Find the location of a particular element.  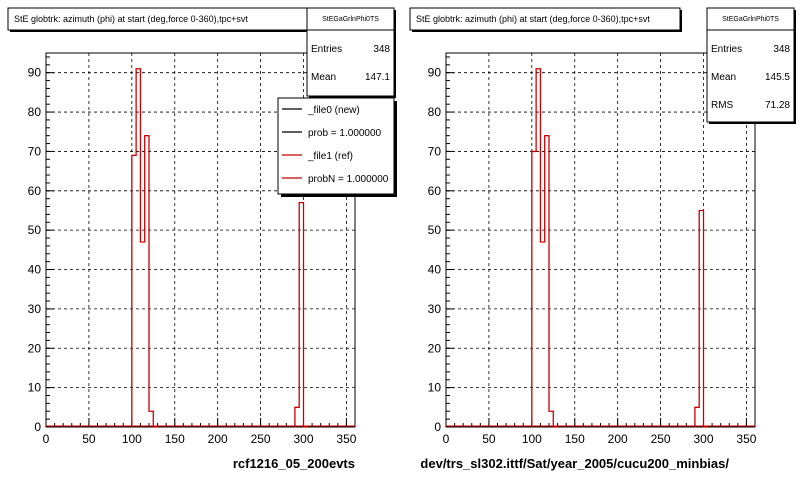

stats-value: 145.5 is located at coordinates (777, 77).